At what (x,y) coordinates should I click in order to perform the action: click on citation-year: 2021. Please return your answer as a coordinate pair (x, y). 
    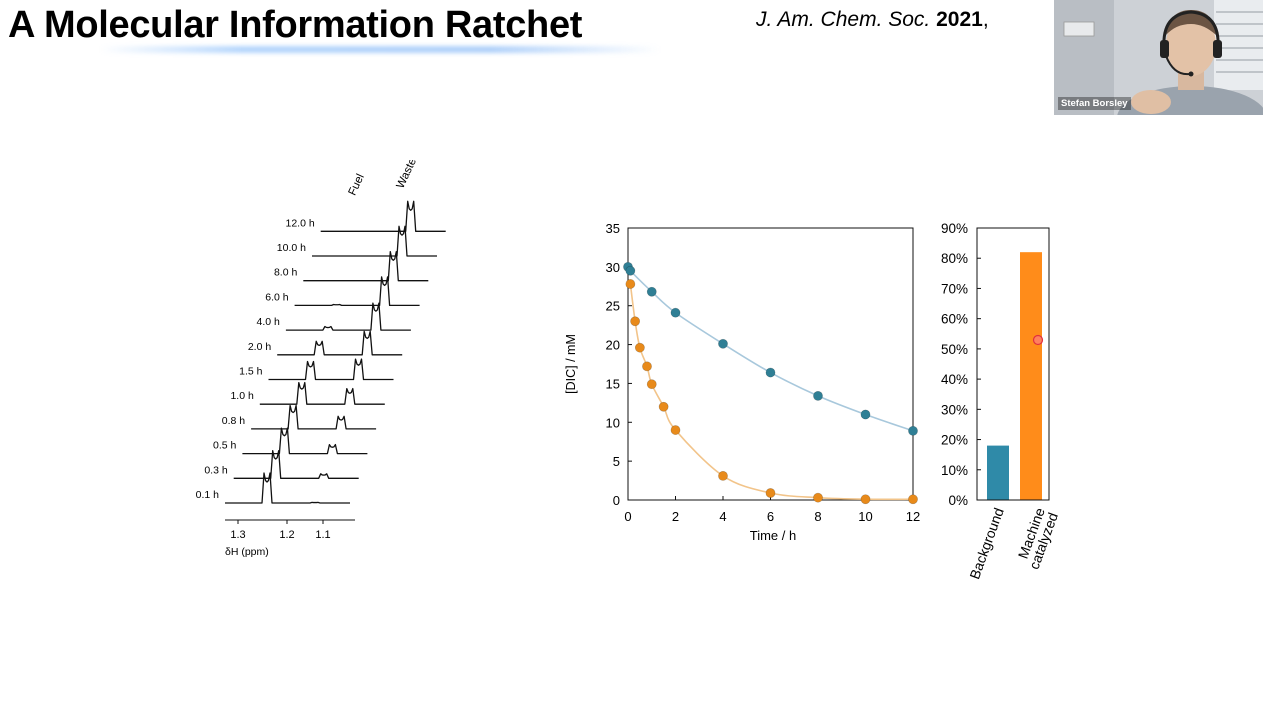
    Looking at the image, I should click on (959, 19).